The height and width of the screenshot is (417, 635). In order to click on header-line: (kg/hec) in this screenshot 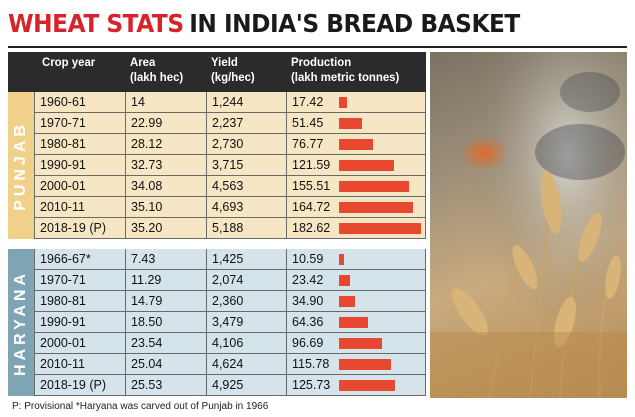, I will do `click(233, 77)`.